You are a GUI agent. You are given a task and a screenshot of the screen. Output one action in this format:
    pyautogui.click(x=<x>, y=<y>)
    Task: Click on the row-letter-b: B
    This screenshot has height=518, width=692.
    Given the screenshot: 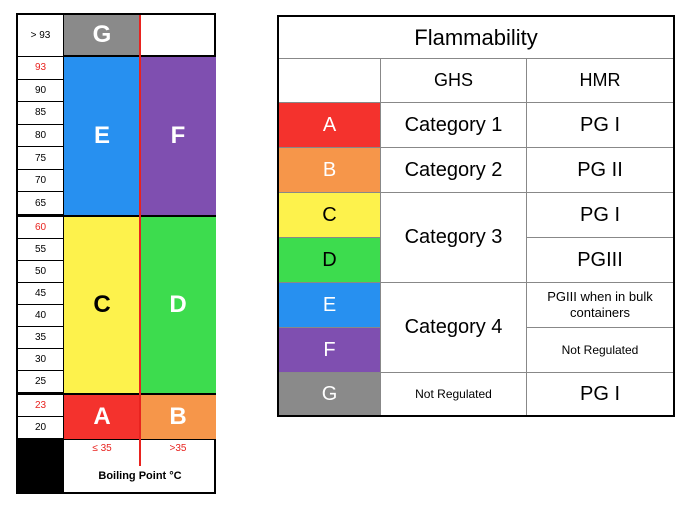 What is the action you would take?
    pyautogui.click(x=330, y=170)
    